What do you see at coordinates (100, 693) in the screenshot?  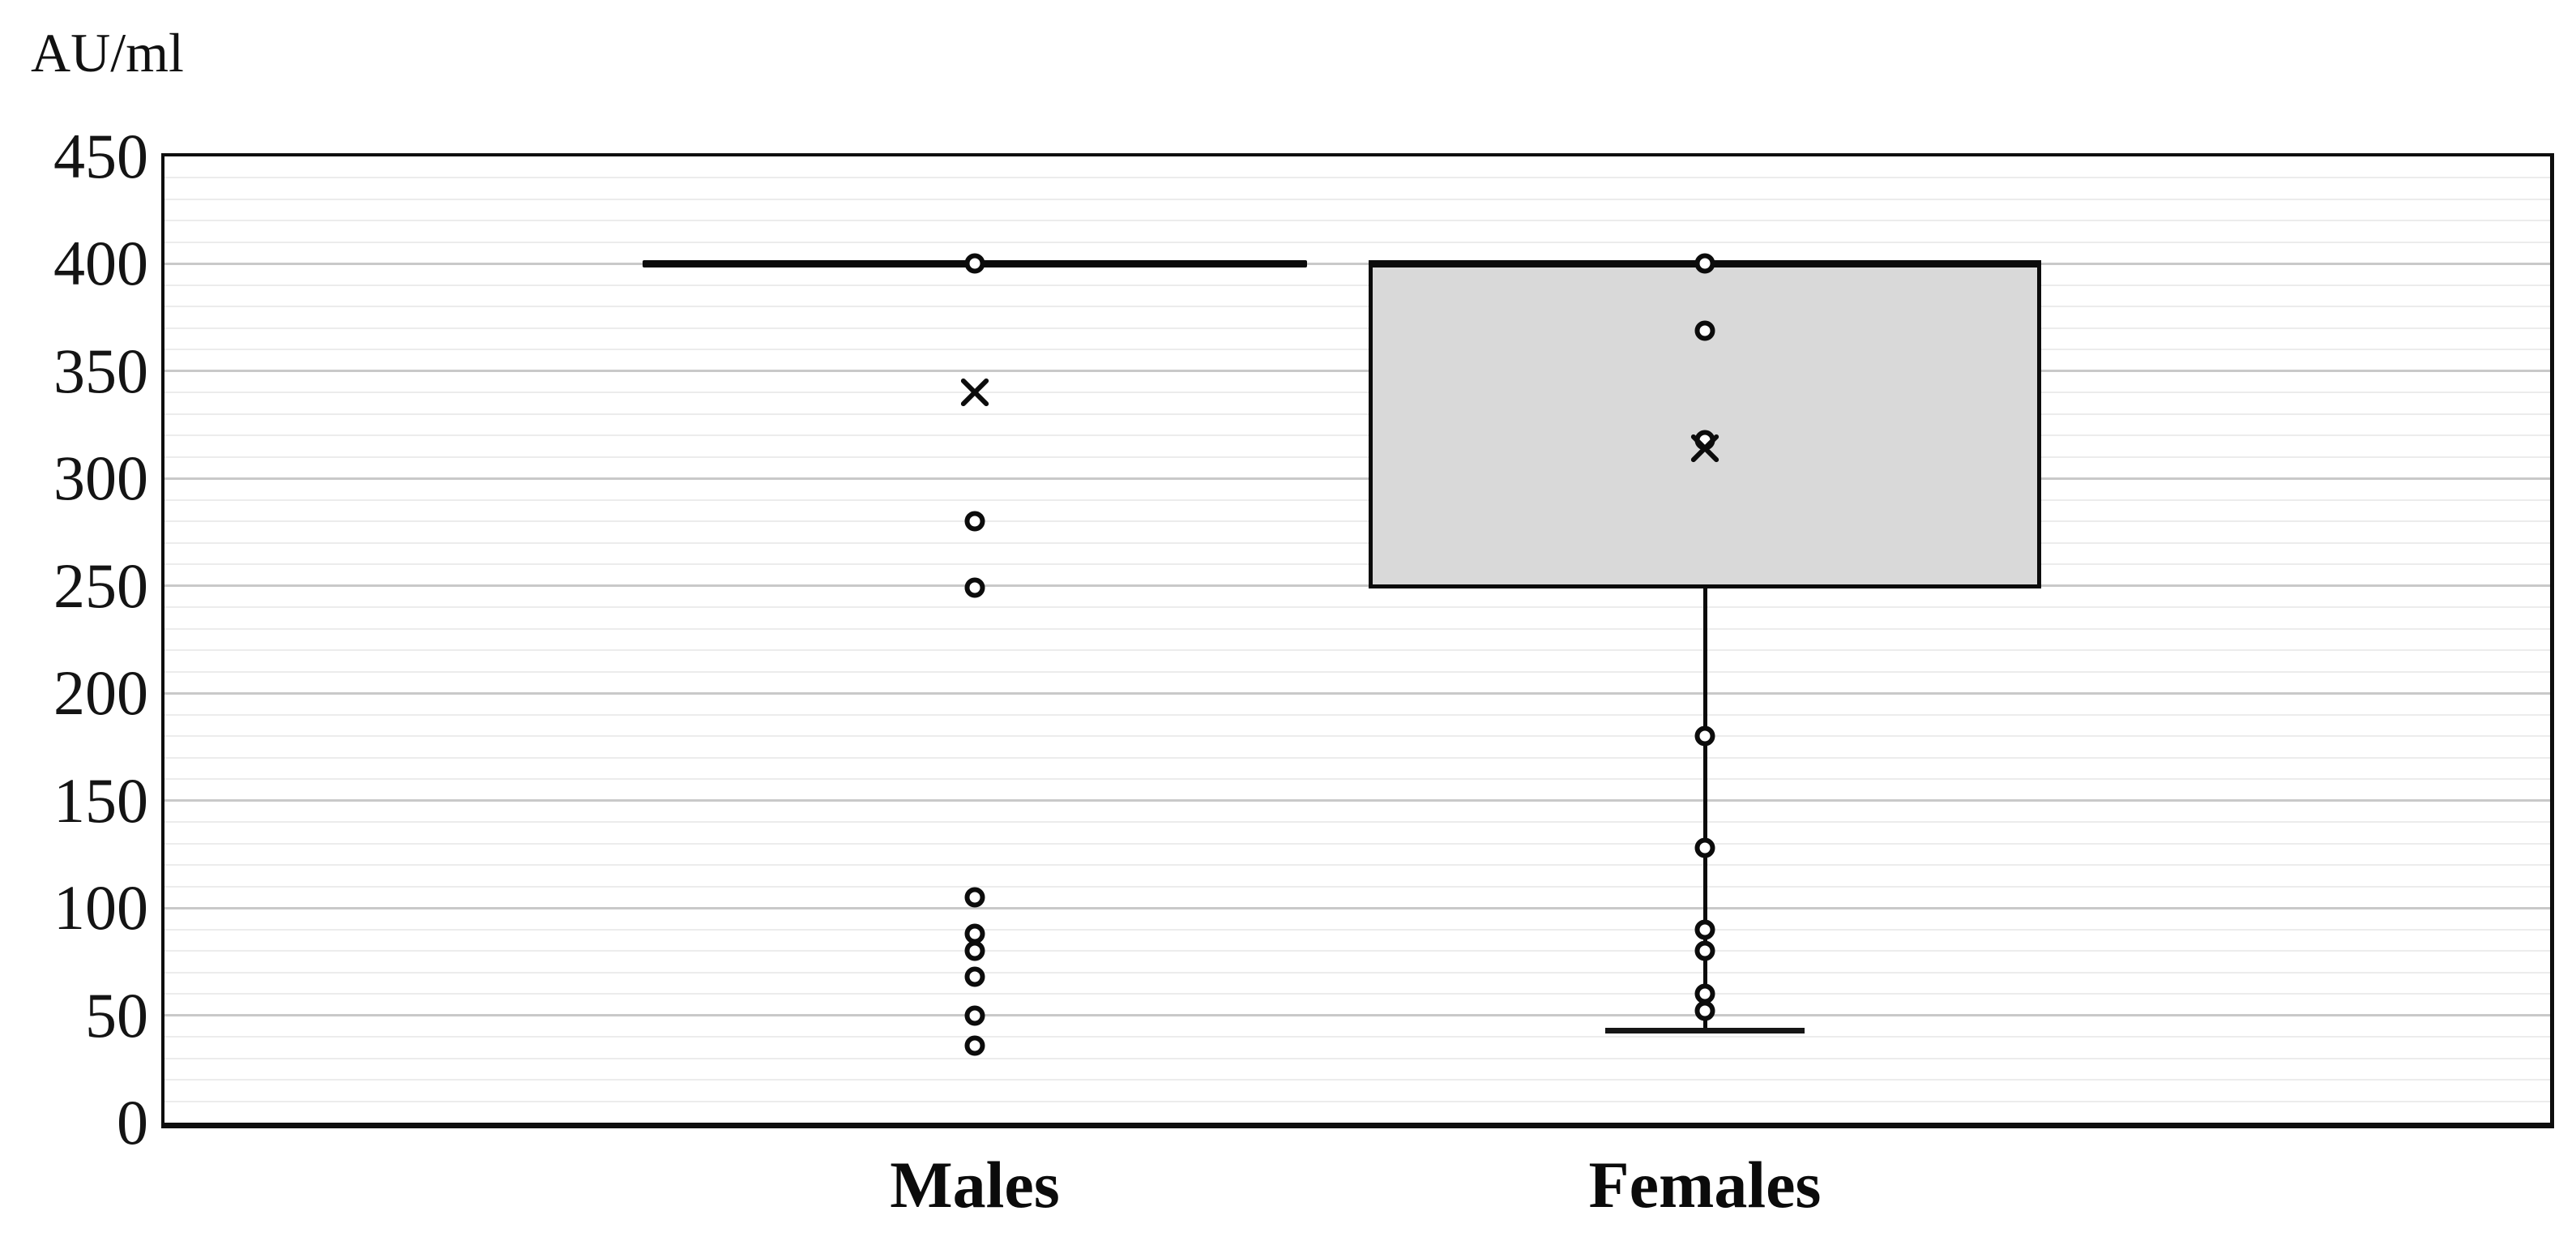 I see `y-tick-label: 200` at bounding box center [100, 693].